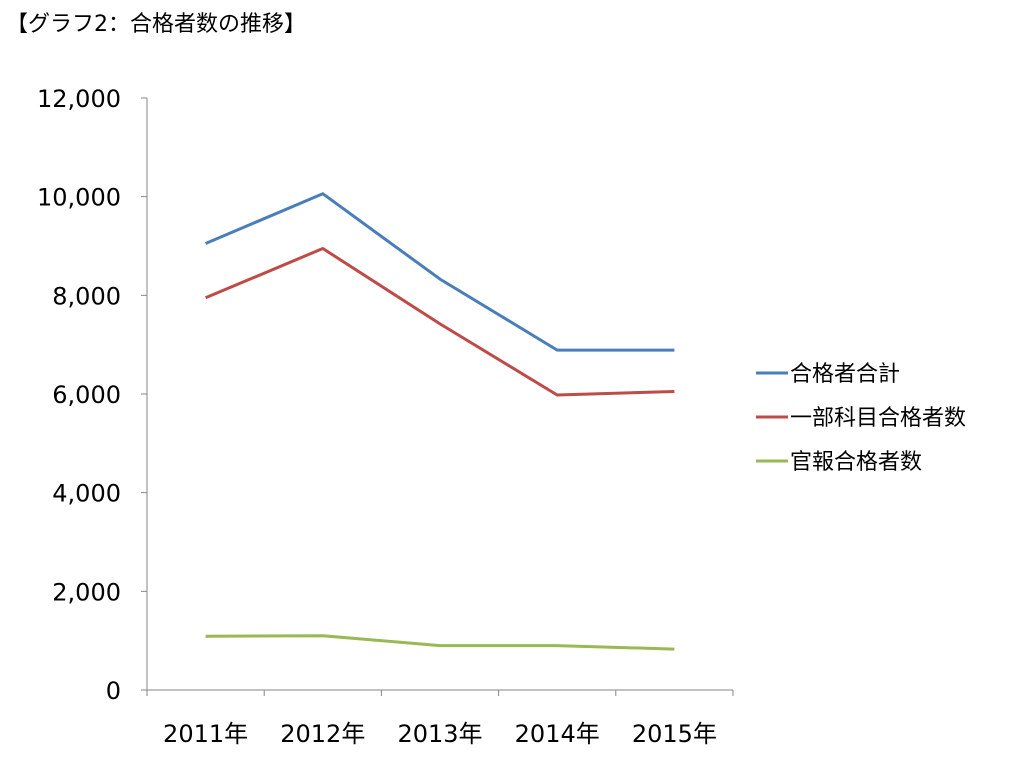 The height and width of the screenshot is (765, 1024). What do you see at coordinates (856, 462) in the screenshot?
I see `legend-label-3: 官報合格者数` at bounding box center [856, 462].